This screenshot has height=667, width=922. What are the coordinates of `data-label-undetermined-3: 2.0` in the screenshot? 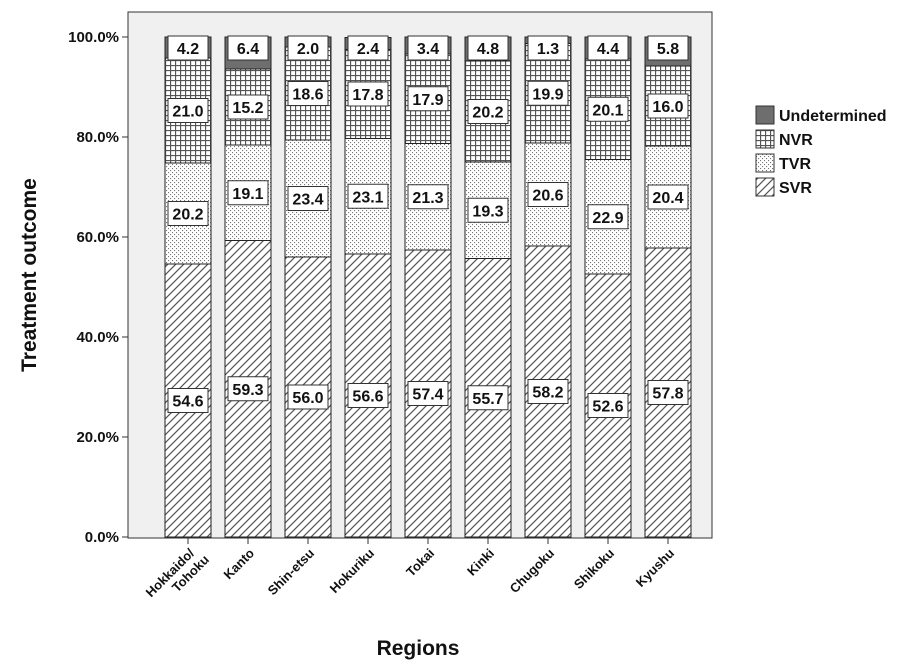 It's located at (308, 49).